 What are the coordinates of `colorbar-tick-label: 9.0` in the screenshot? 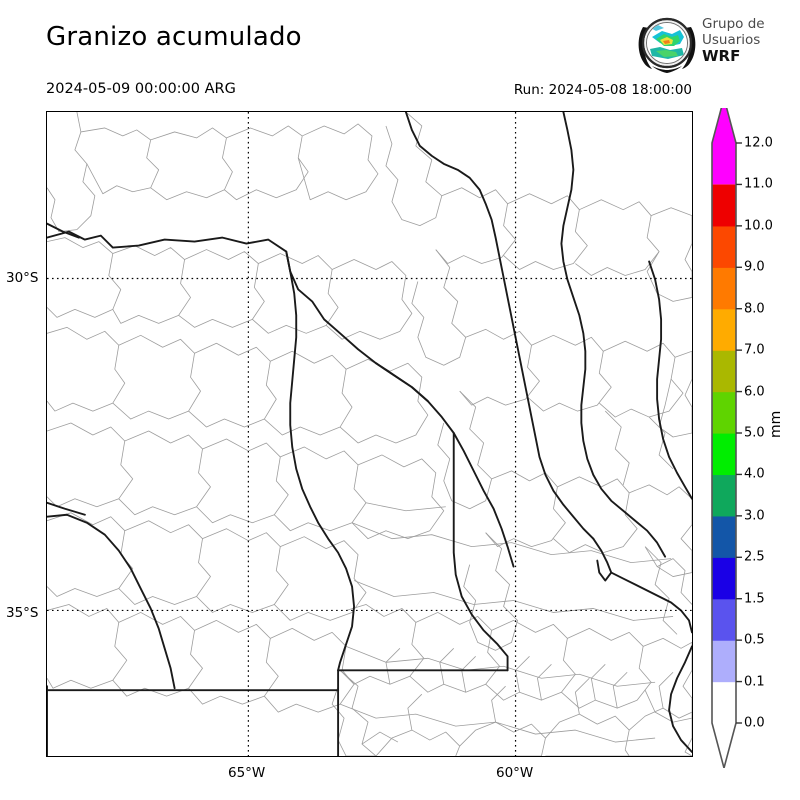 It's located at (754, 267).